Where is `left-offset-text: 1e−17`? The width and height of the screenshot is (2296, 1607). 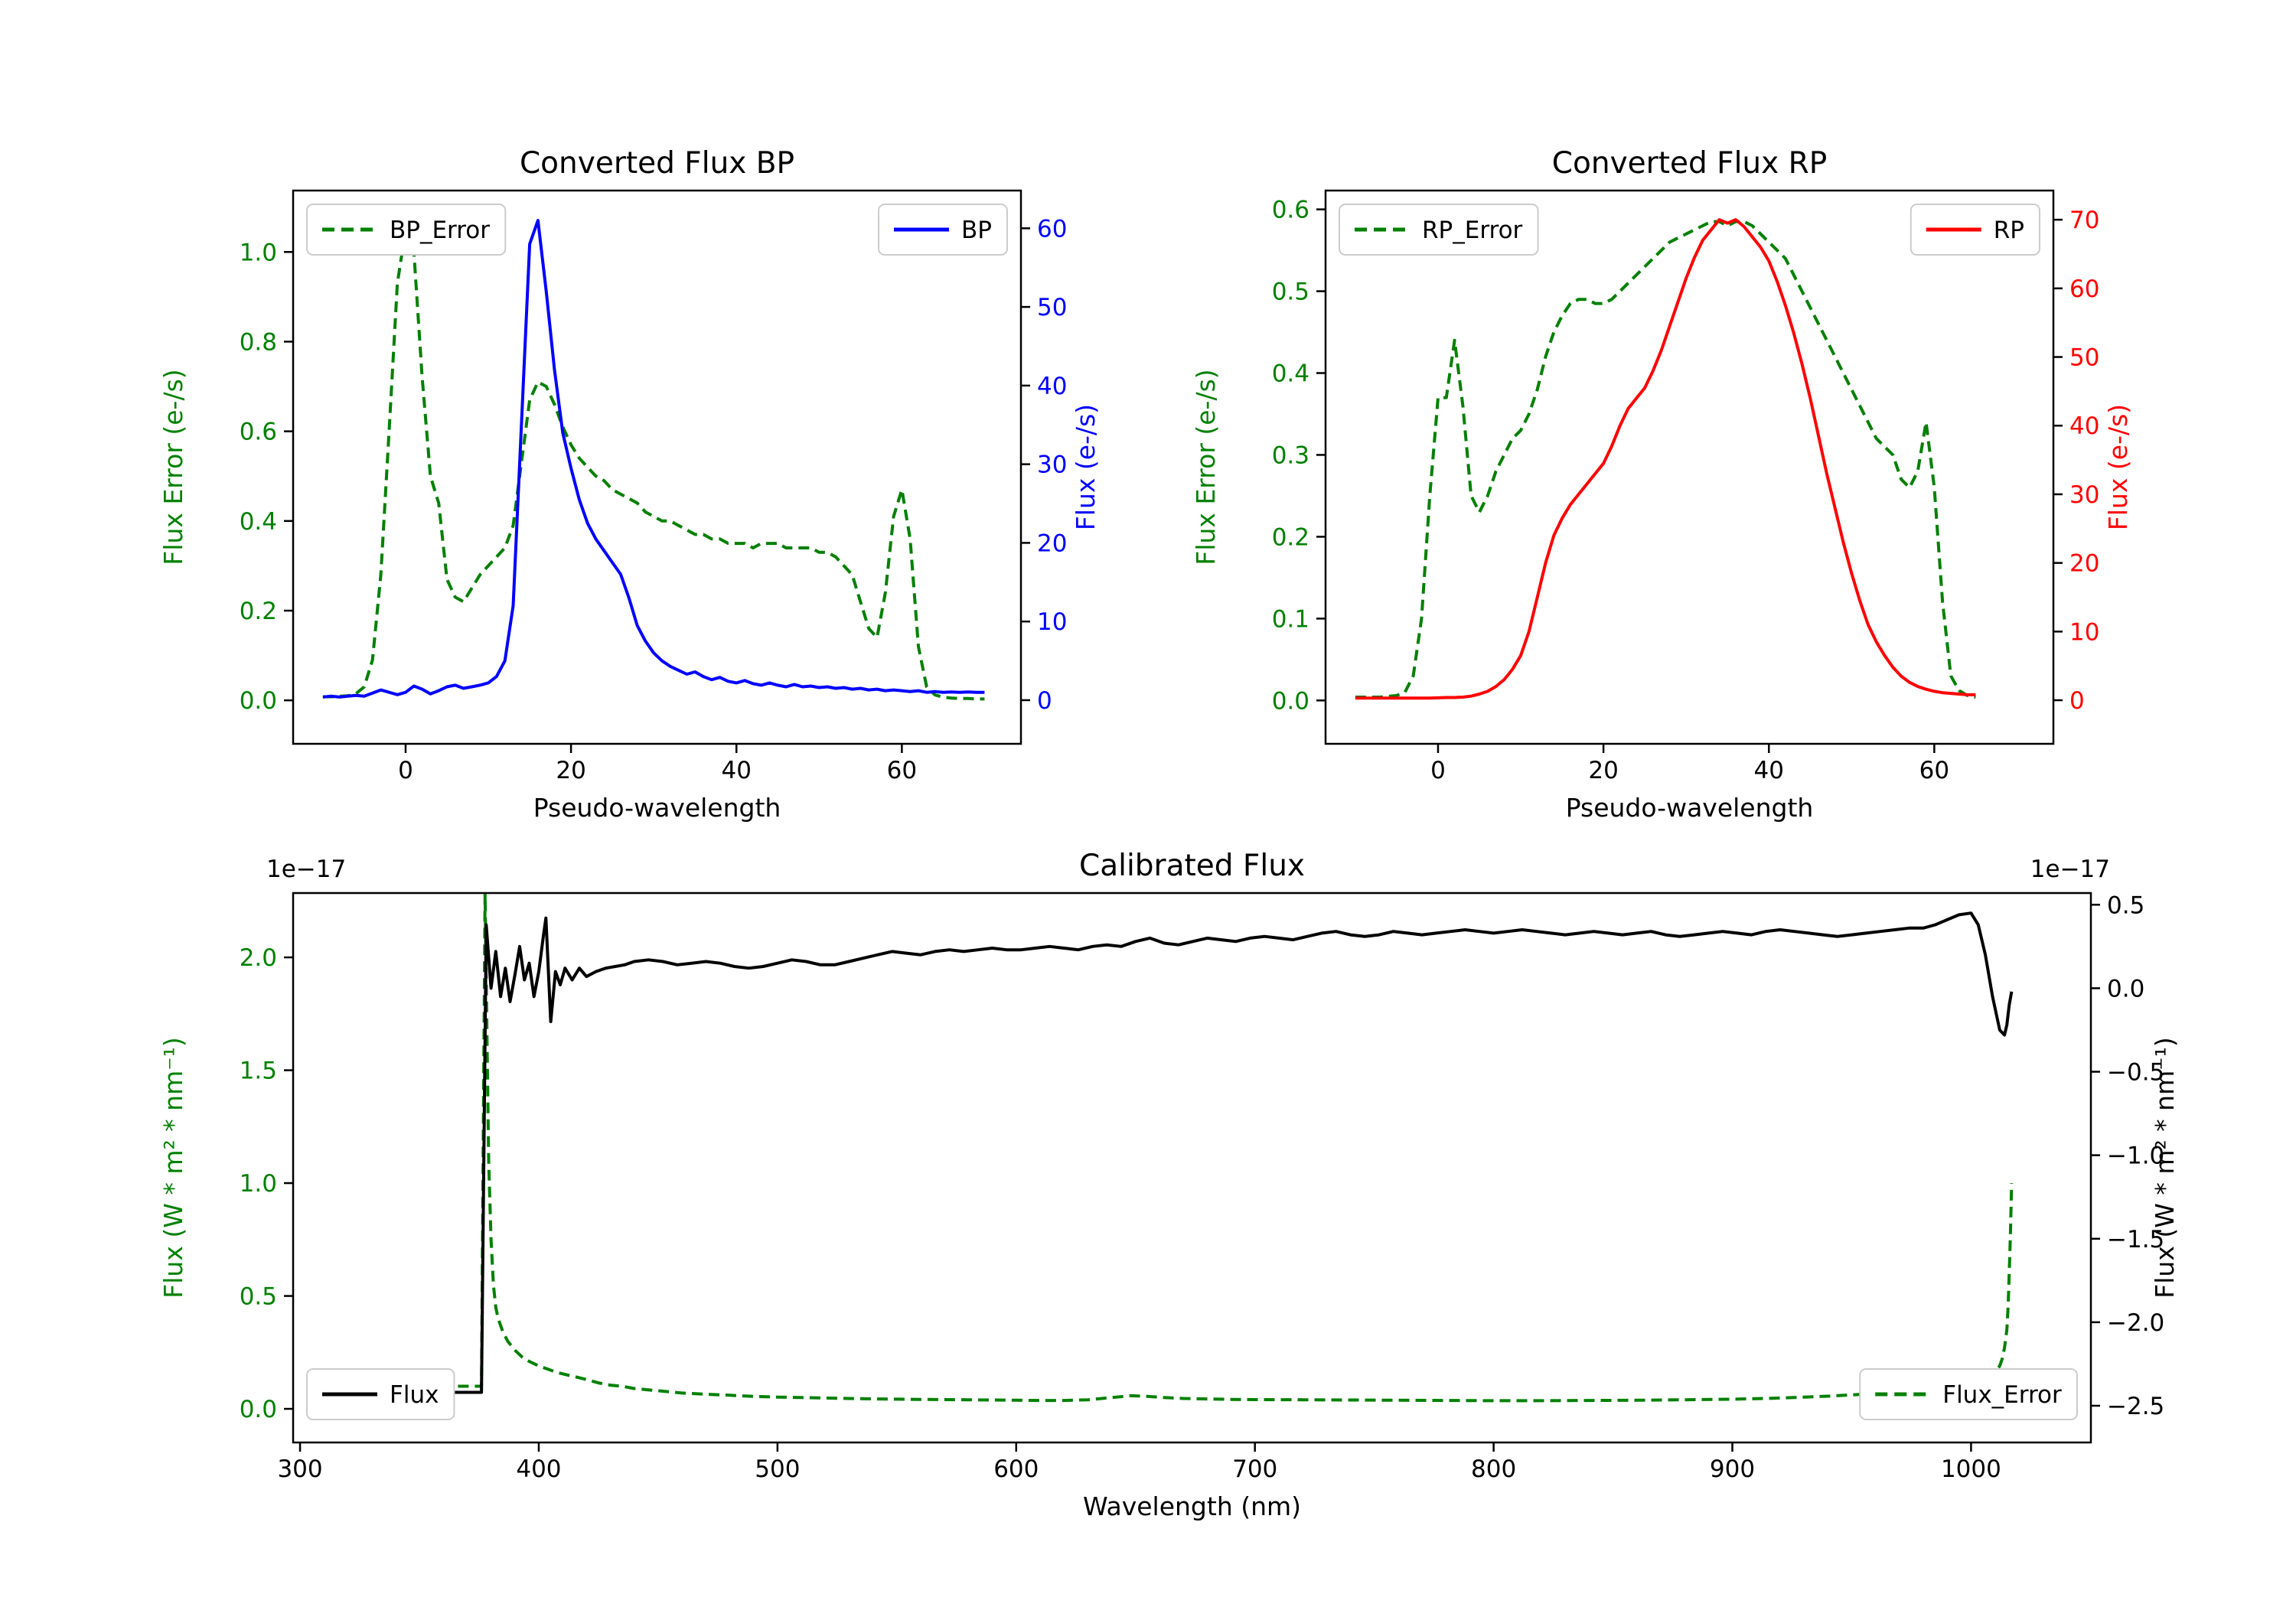 left-offset-text: 1e−17 is located at coordinates (306, 870).